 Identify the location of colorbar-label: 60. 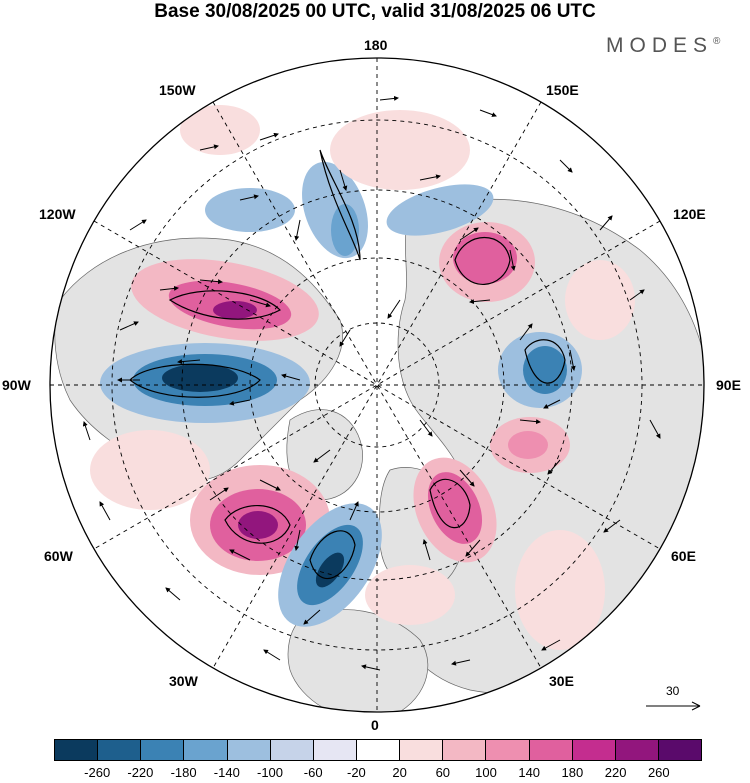
(443, 772).